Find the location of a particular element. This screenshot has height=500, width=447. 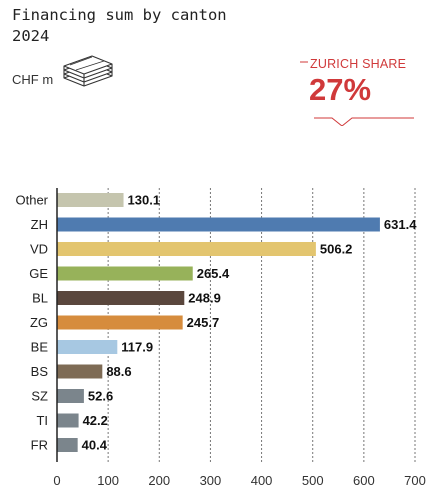

x-tick-label-400: 400 is located at coordinates (262, 480).